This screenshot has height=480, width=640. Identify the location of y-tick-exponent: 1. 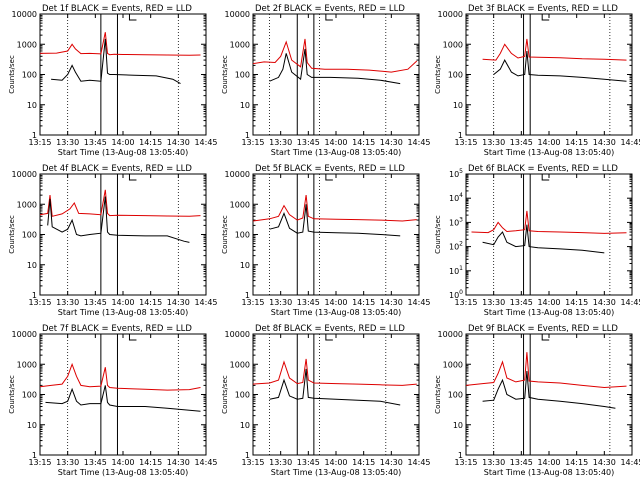
(461, 268).